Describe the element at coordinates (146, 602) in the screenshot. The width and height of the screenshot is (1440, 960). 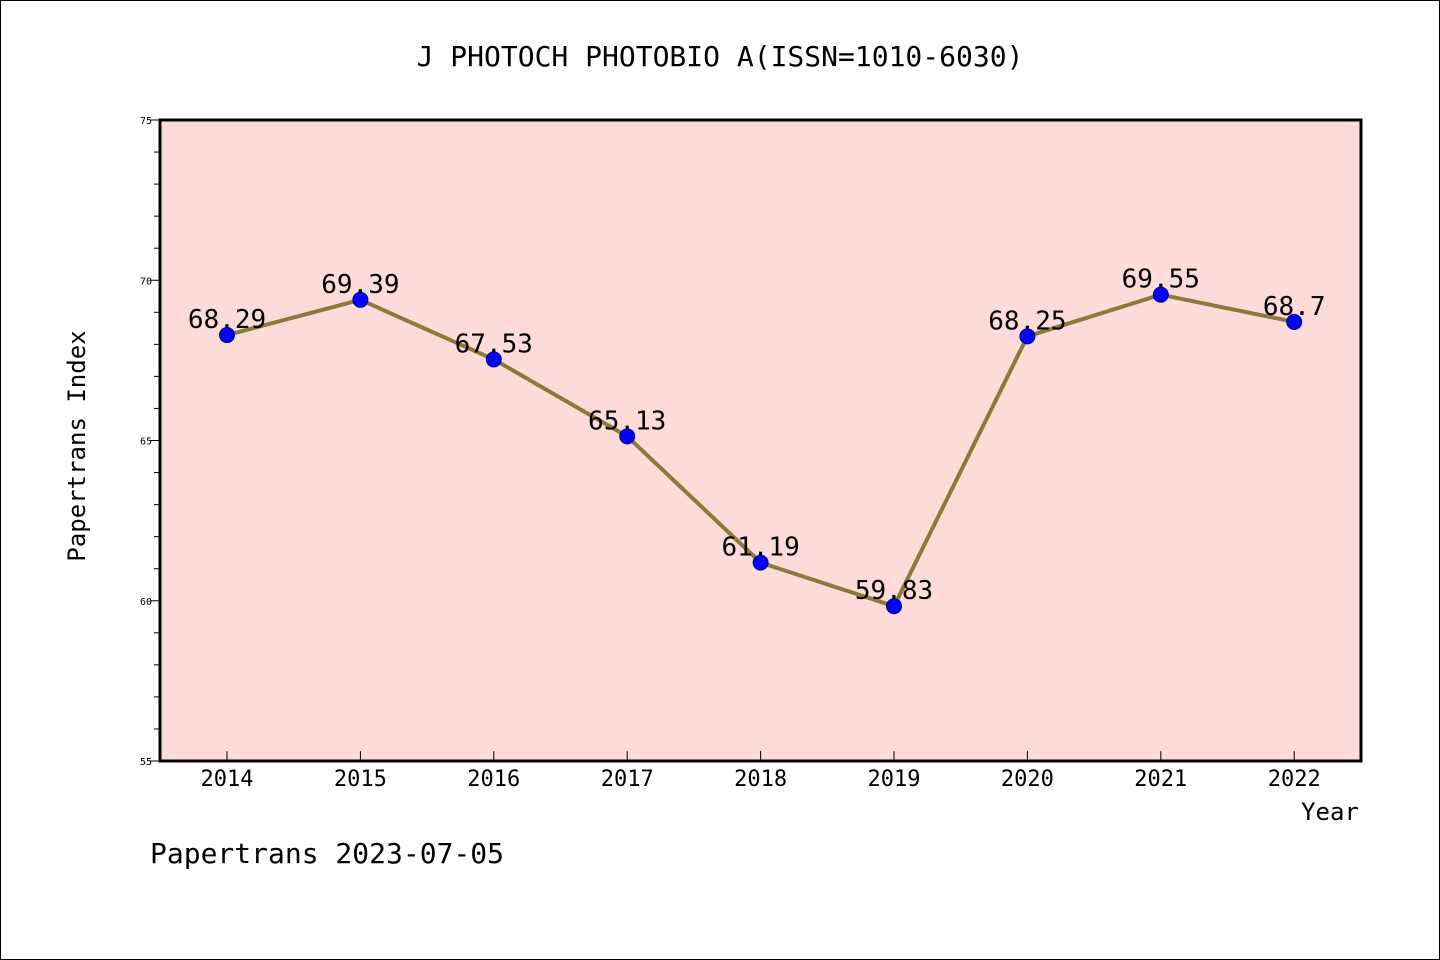
I see `y-tick-label: 60` at that location.